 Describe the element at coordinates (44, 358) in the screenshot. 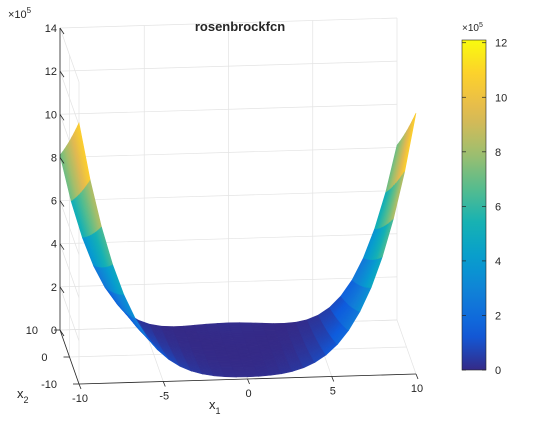

I see `y-tick-label: 0` at that location.